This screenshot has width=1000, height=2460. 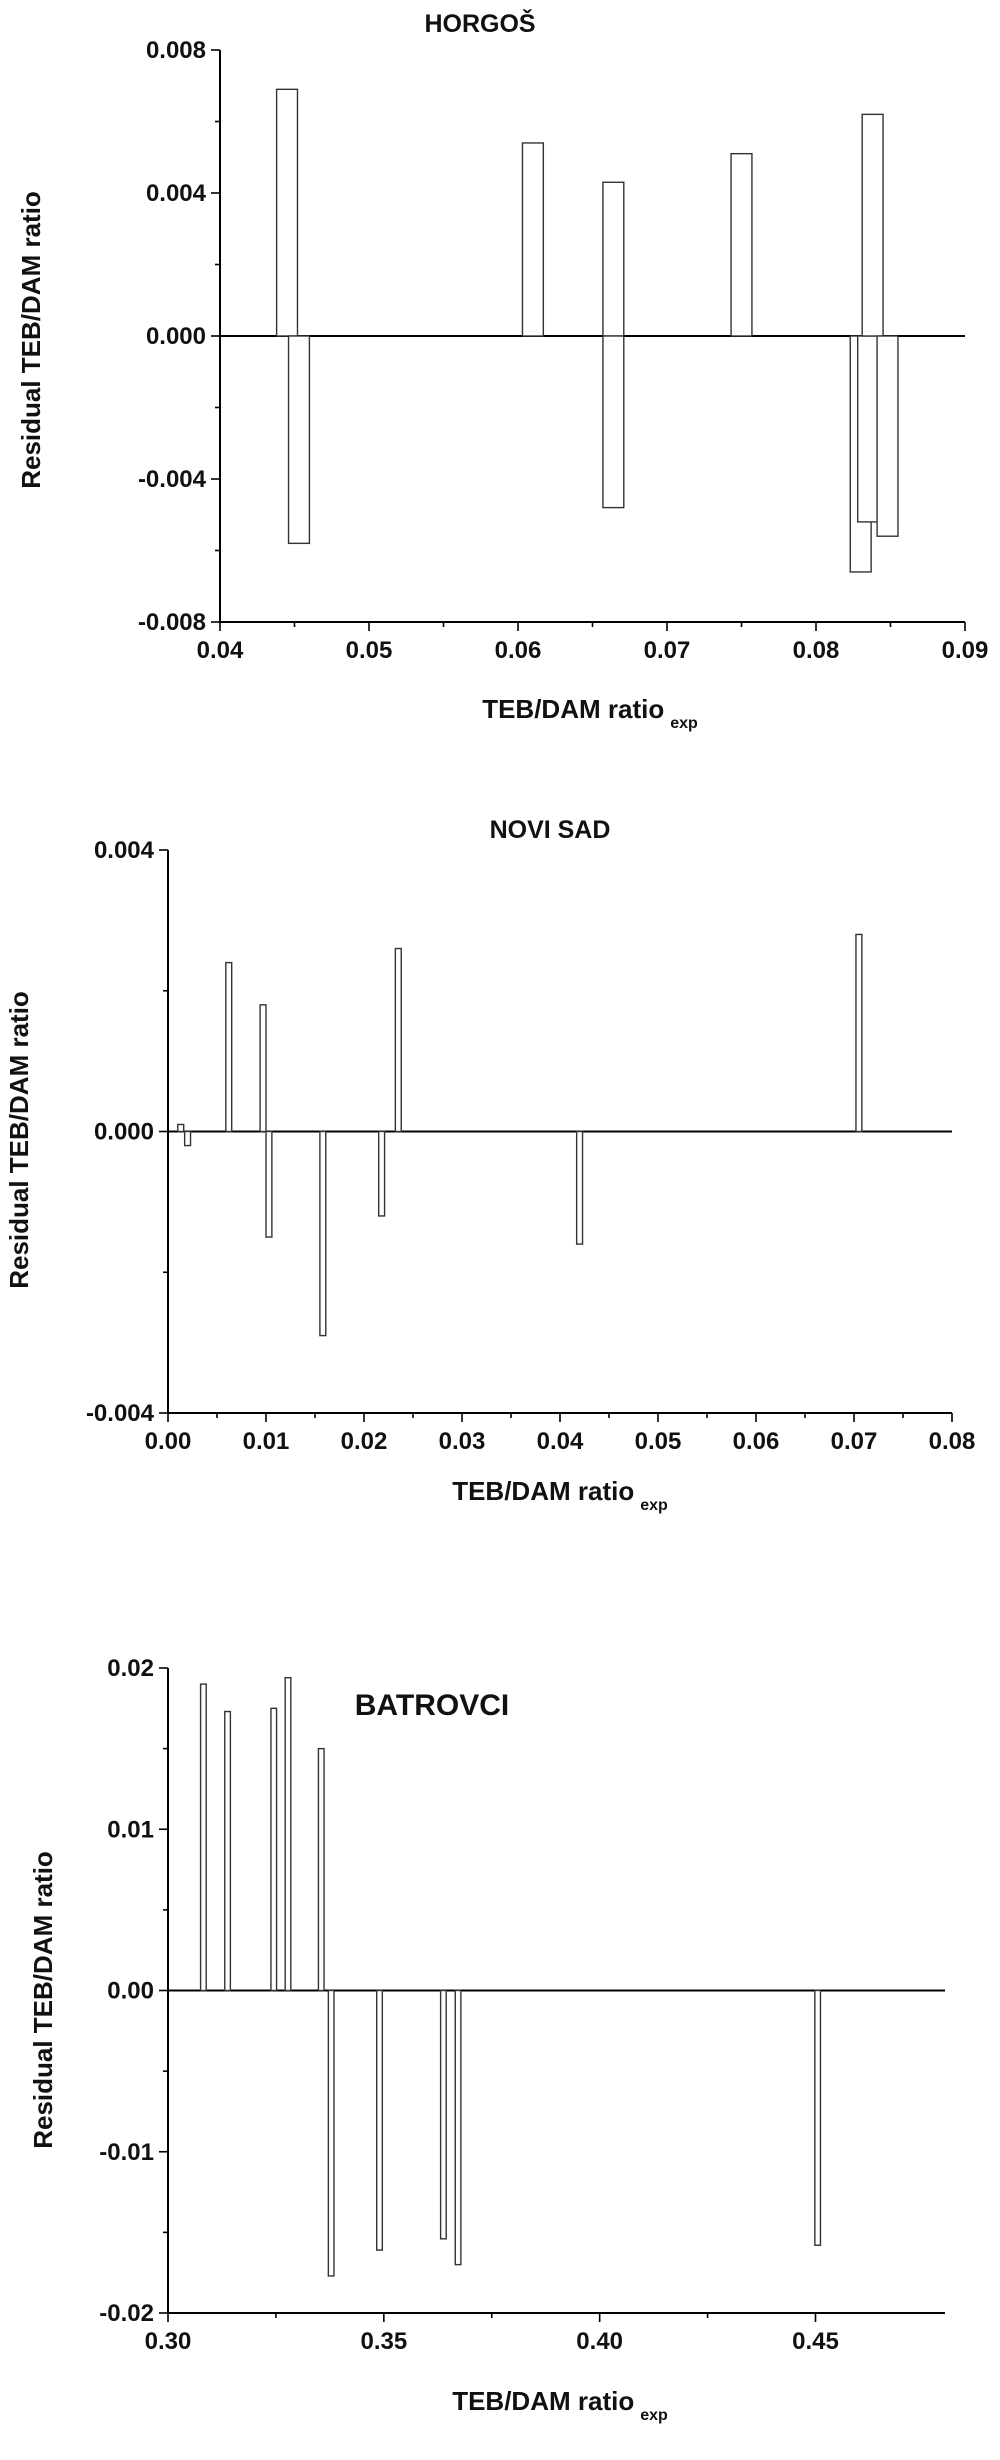 What do you see at coordinates (168, 2341) in the screenshot?
I see `x-tick-label: 0.30` at bounding box center [168, 2341].